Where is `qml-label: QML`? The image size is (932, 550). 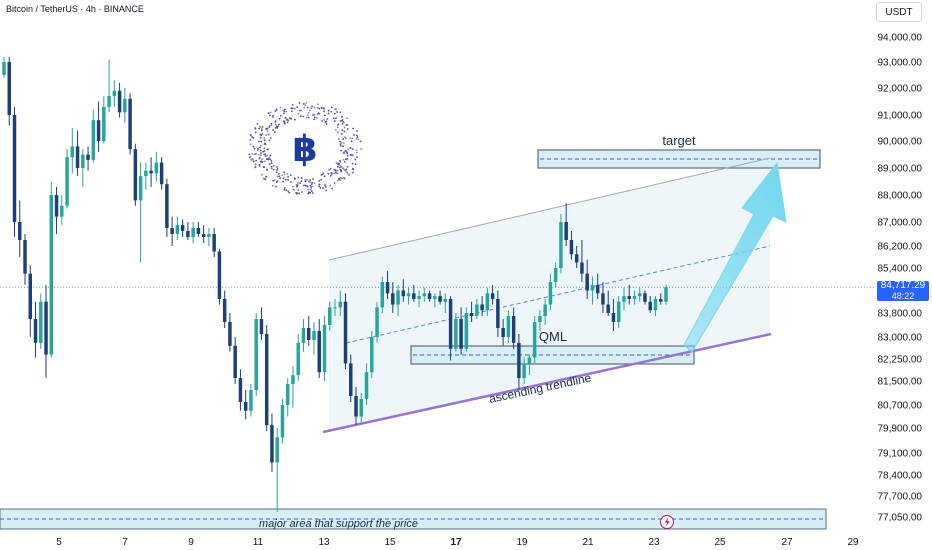
qml-label: QML is located at coordinates (553, 336).